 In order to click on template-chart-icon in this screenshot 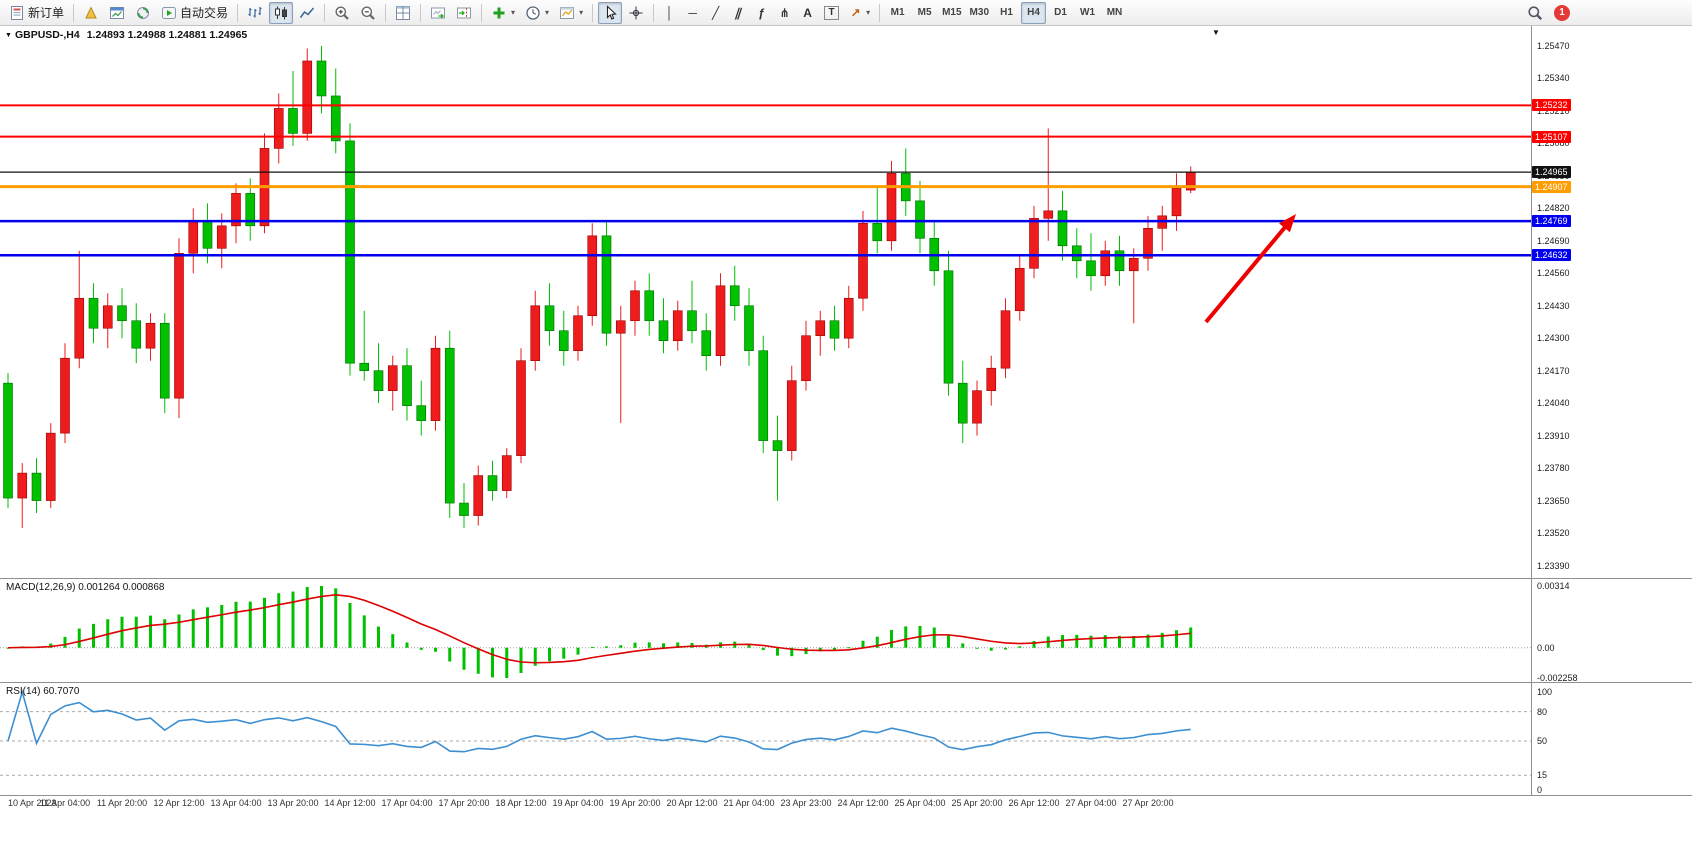, I will do `click(567, 13)`.